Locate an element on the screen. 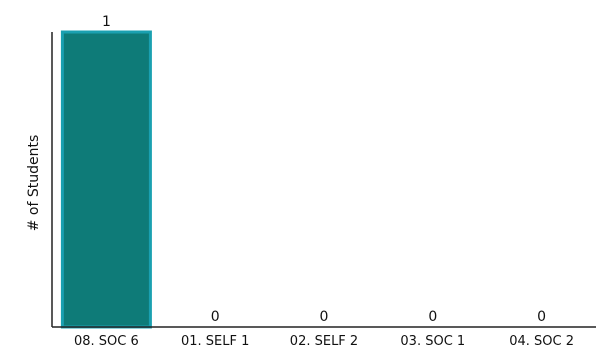  bars-group is located at coordinates (106, 179).